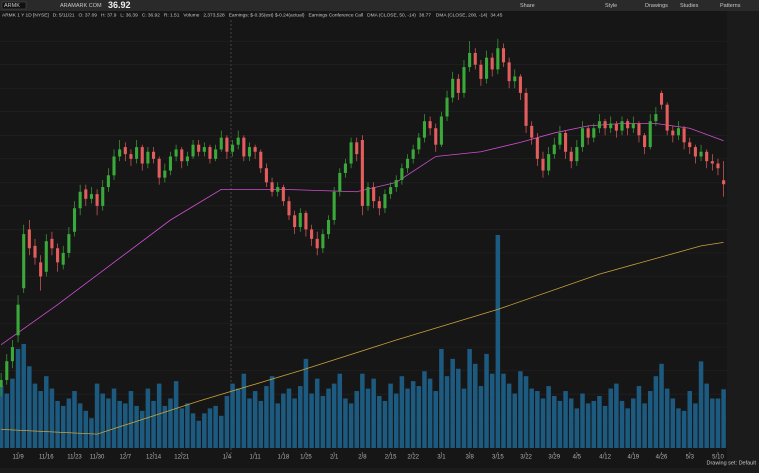  I want to click on info-item: O: 37.09, so click(88, 15).